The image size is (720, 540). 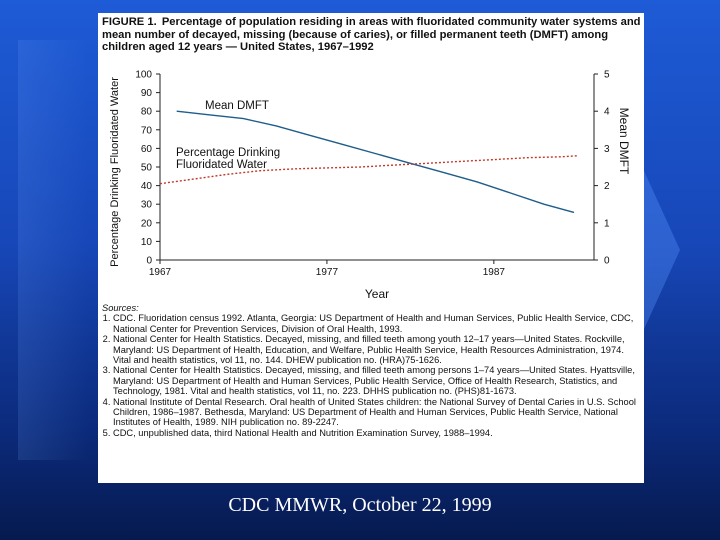 I want to click on annotation-percentage-line-2: Fluoridated Water, so click(x=221, y=165).